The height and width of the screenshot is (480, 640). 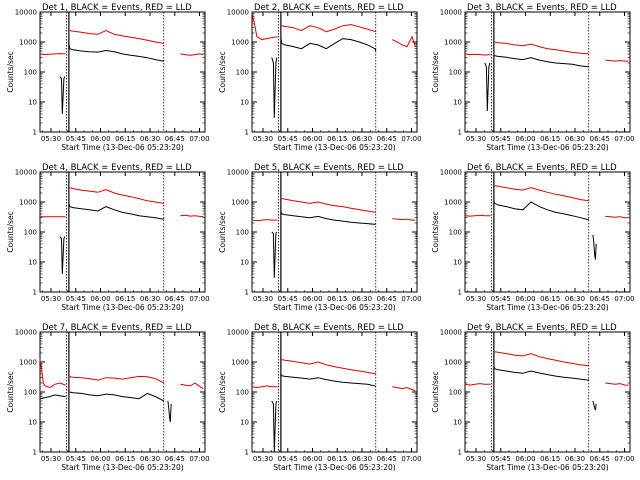 What do you see at coordinates (329, 8) in the screenshot?
I see `chart-title: Det 2, BLACK = Events, RED = LLD` at bounding box center [329, 8].